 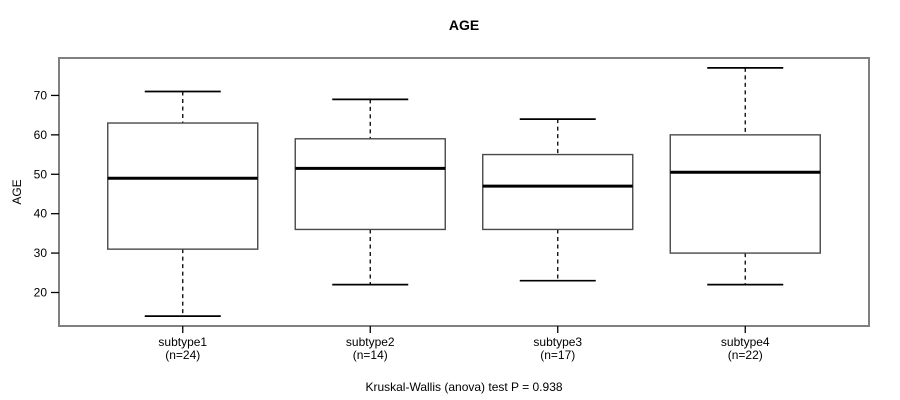 I want to click on category-name: subtype3, so click(x=558, y=342).